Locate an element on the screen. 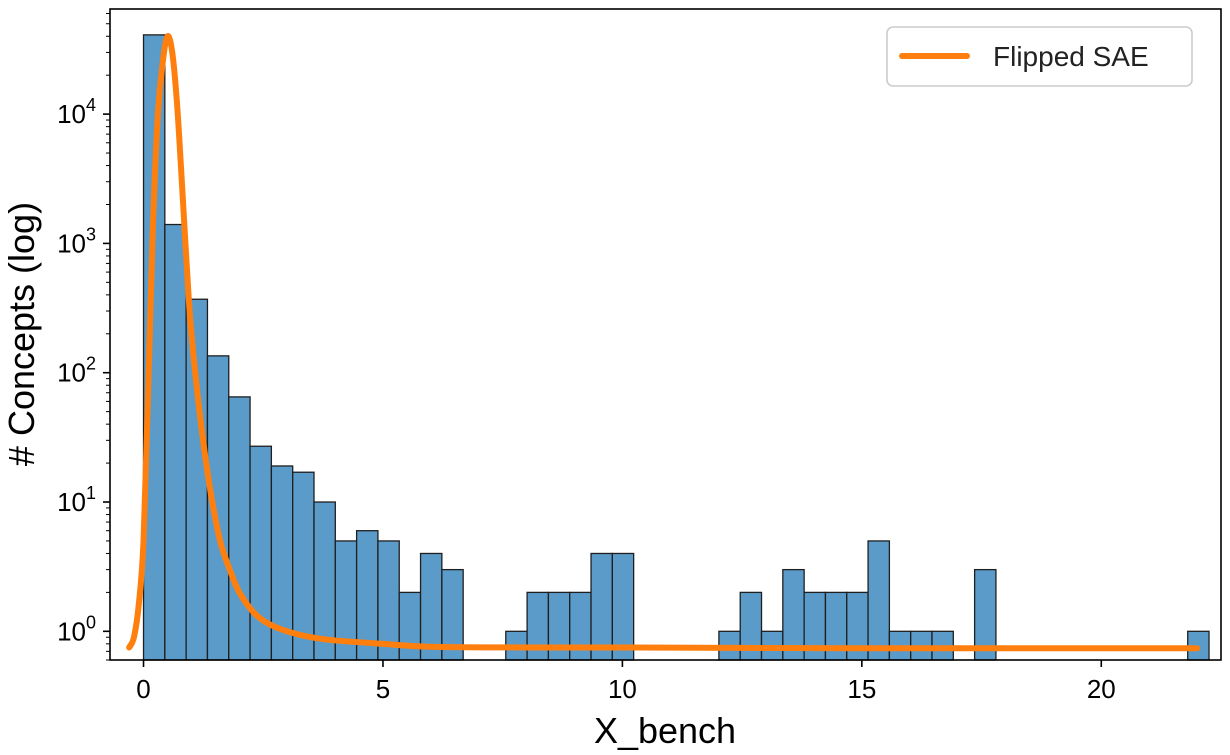 Image resolution: width=1230 pixels, height=755 pixels. x-tick-label: 0 is located at coordinates (143, 689).